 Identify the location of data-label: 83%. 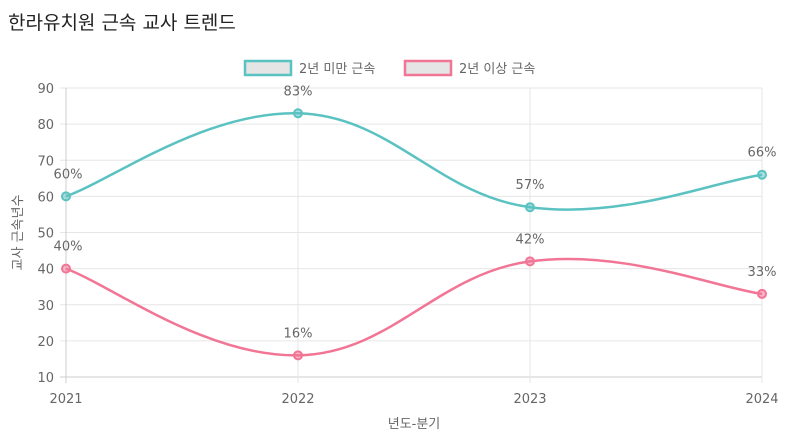
(298, 91).